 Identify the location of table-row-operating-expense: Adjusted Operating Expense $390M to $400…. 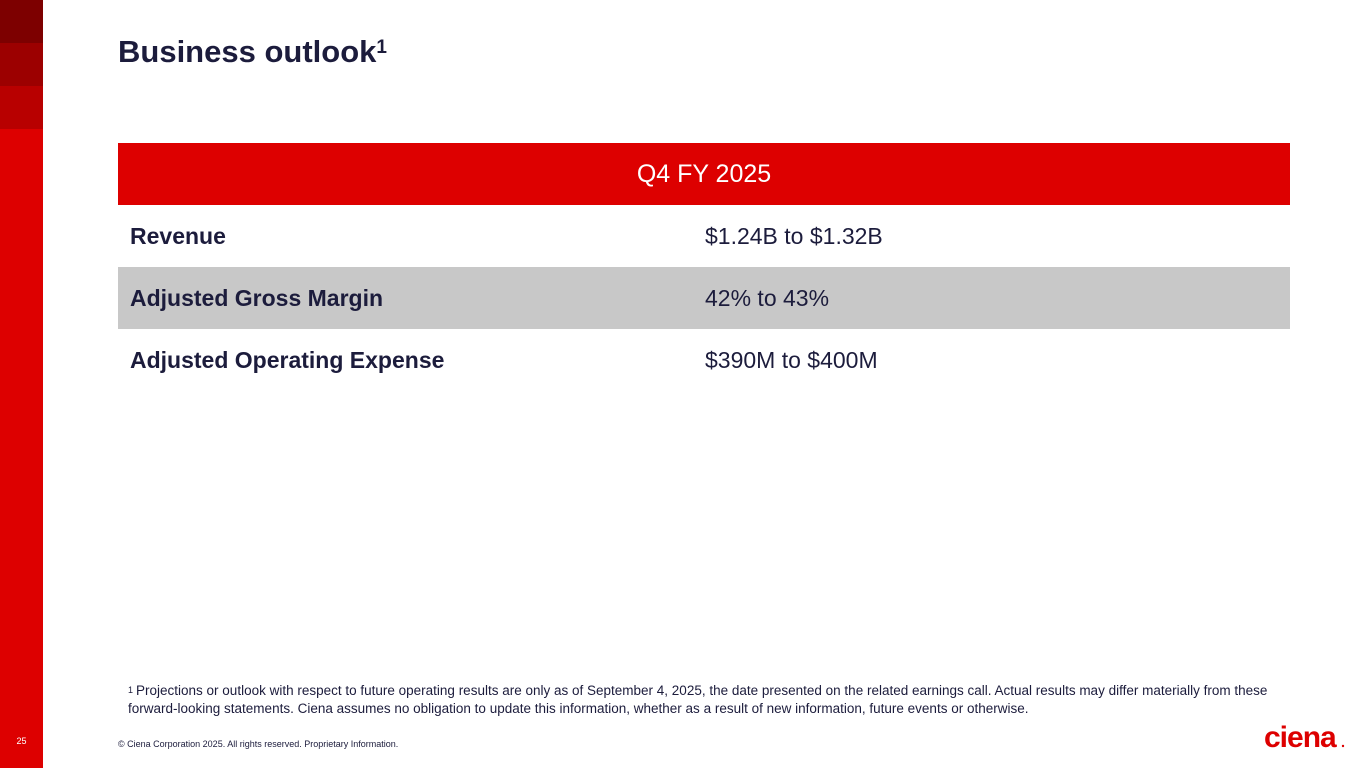
(704, 360).